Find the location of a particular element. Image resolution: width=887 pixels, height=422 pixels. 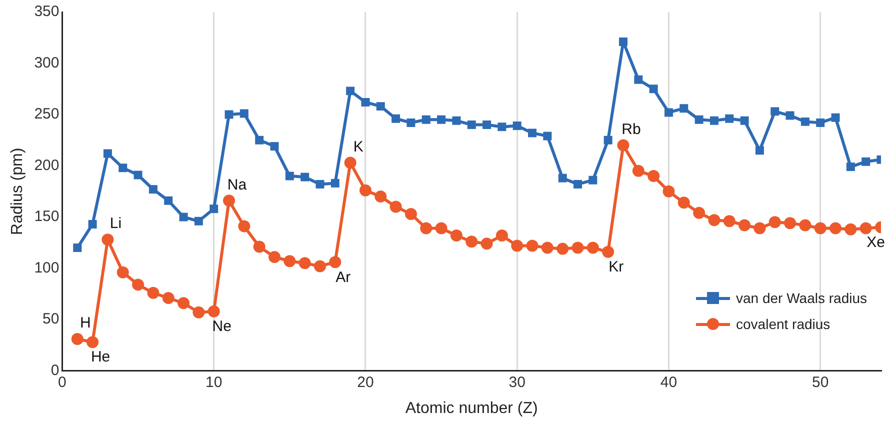

y-tick-label: 300 is located at coordinates (47, 63).